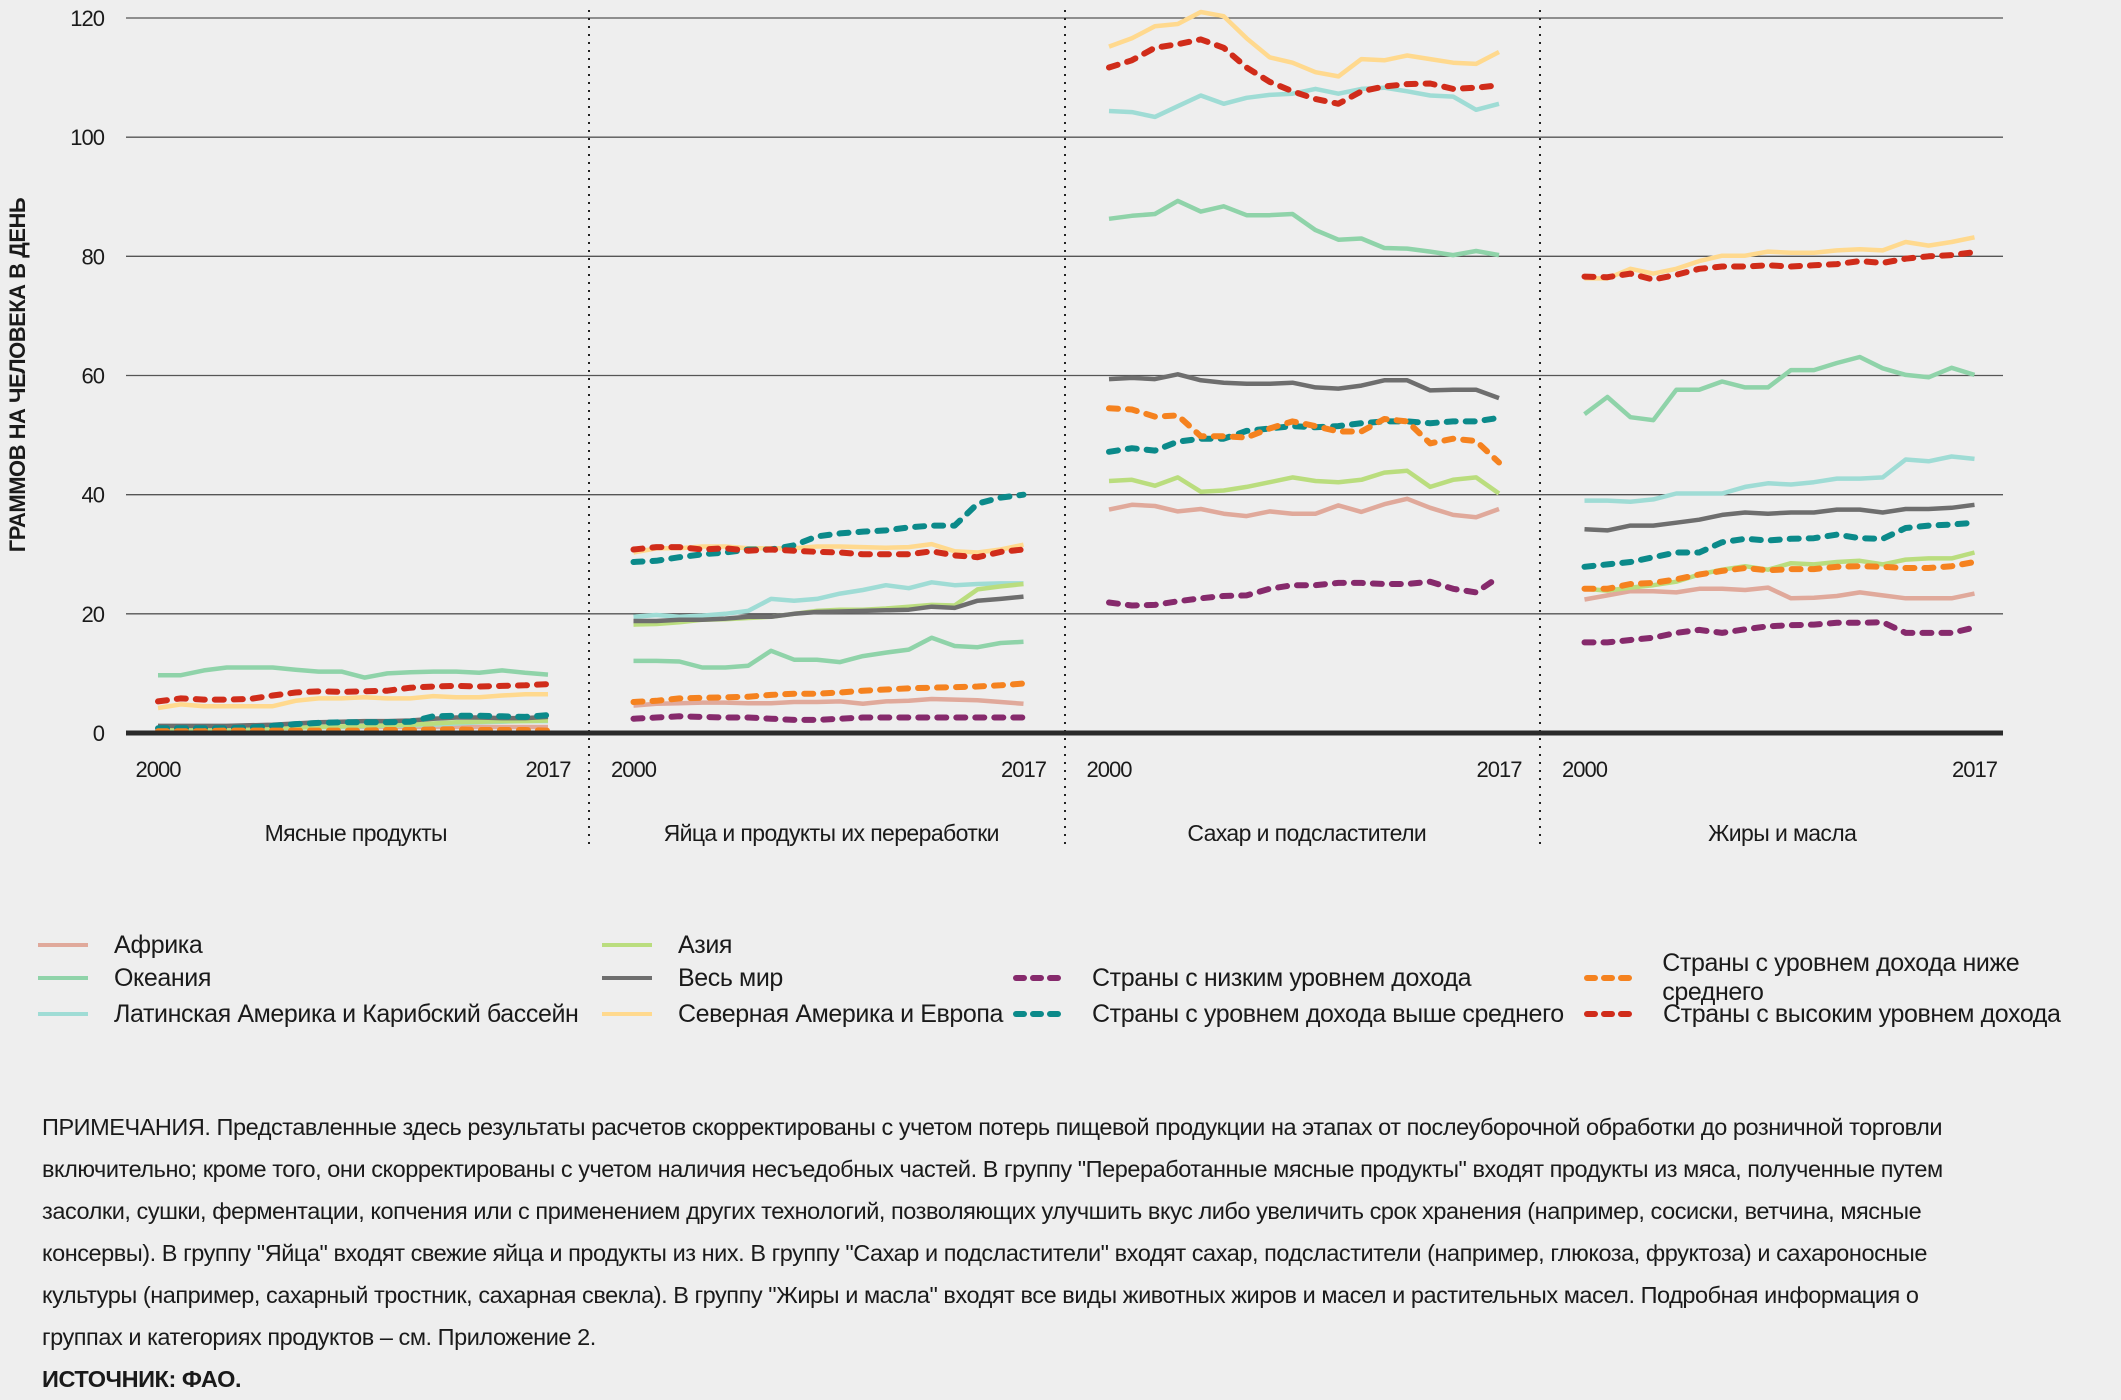  I want to click on legend-item-lower_mid: Страны с уровнем дохода ниже среднего, so click(1852, 977).